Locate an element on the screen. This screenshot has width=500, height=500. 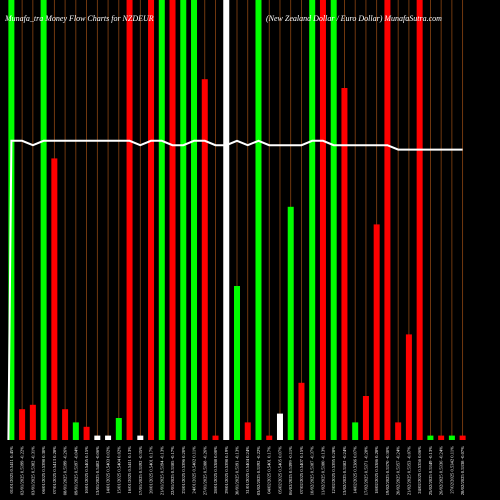
x-tick-label: 28/01/2025 0.5388 0.00% is located at coordinates (215, 470).